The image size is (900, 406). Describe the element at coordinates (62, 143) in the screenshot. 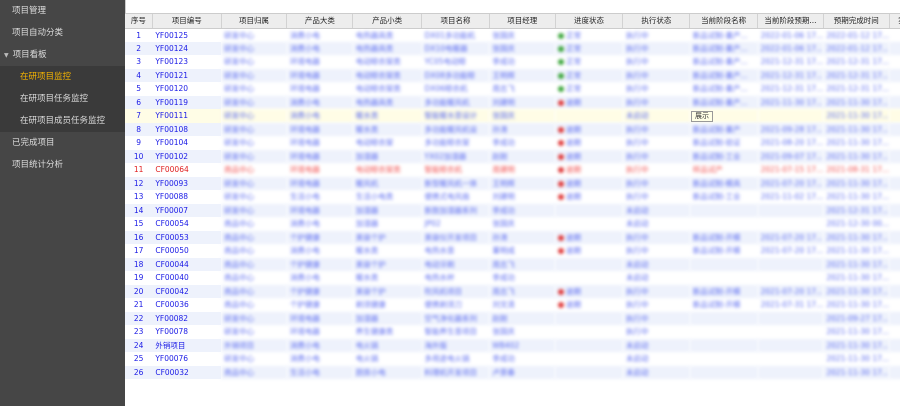

I see `sidebar-item: 已完成项目` at that location.